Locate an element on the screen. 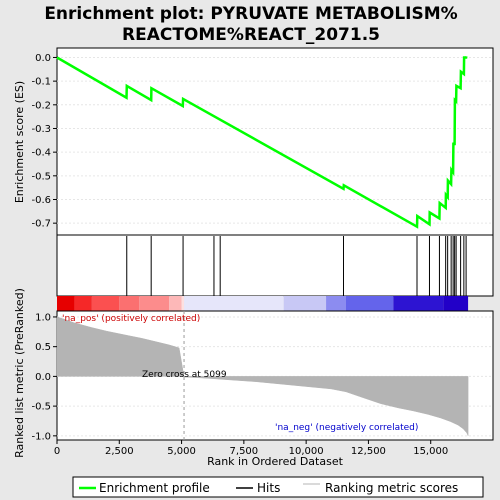 The height and width of the screenshot is (500, 500). legend-box is located at coordinates (278, 487).